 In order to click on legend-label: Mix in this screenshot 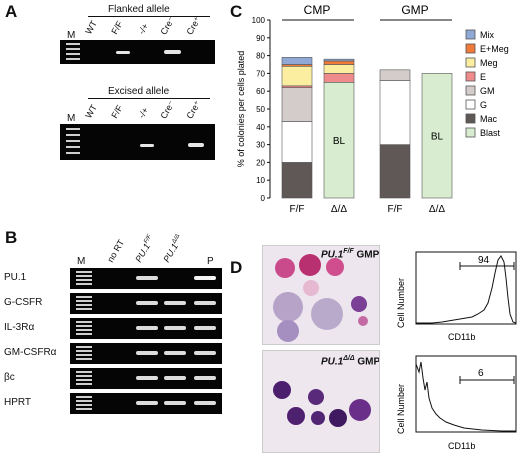, I will do `click(487, 35)`.